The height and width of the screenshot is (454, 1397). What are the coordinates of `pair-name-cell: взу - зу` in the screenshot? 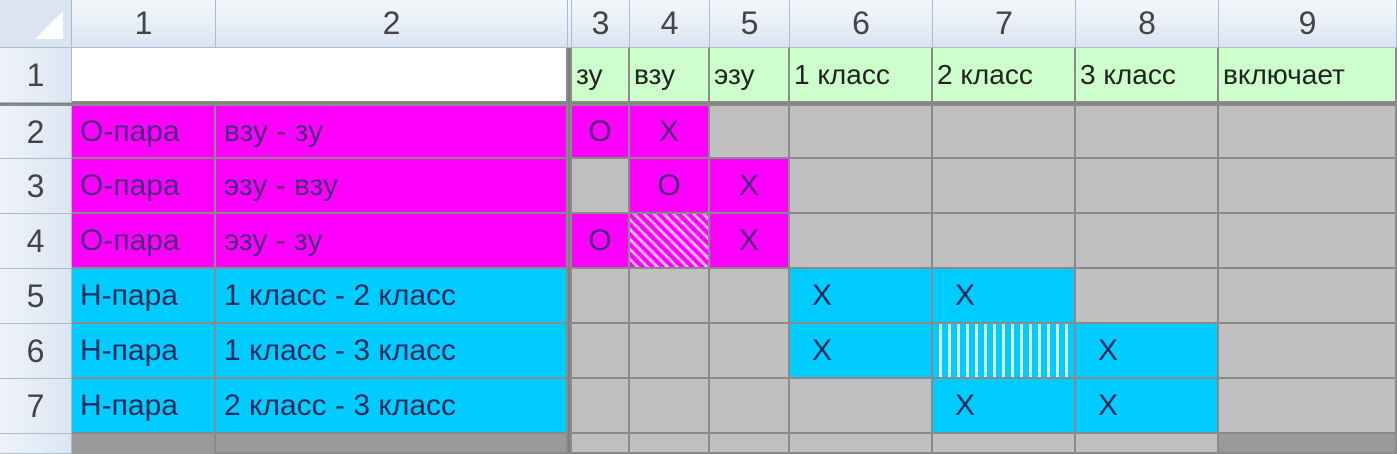 It's located at (392, 132).